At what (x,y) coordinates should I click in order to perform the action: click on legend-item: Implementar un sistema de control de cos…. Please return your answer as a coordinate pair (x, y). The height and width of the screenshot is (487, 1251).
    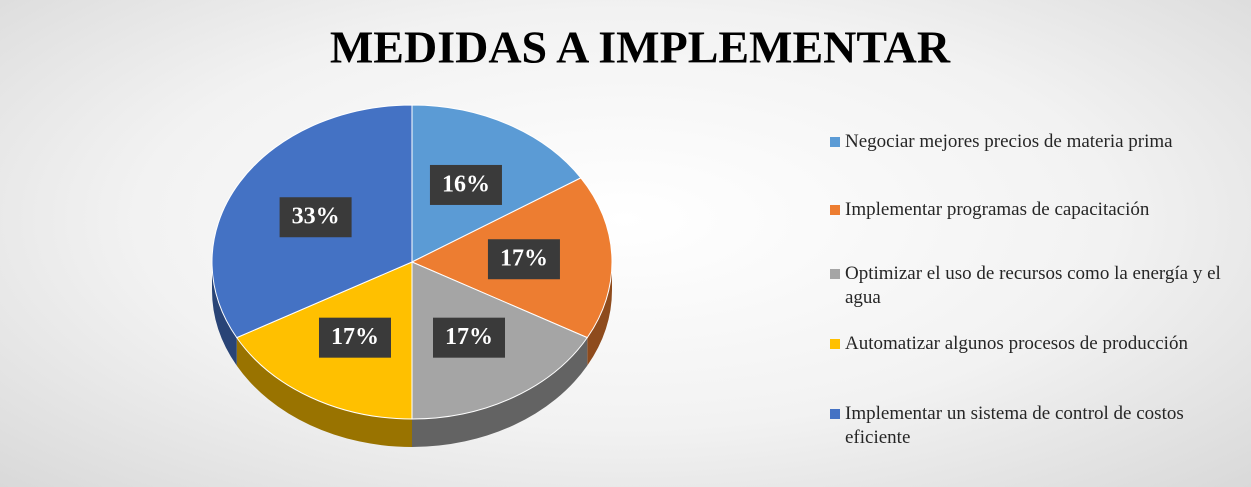
    Looking at the image, I should click on (1035, 426).